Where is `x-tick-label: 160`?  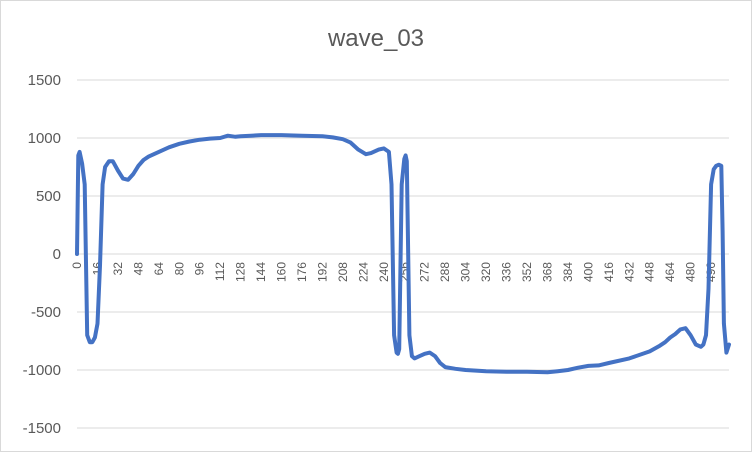 x-tick-label: 160 is located at coordinates (282, 272).